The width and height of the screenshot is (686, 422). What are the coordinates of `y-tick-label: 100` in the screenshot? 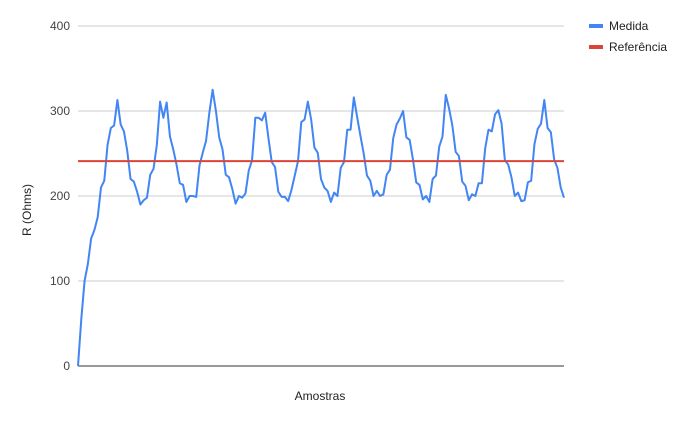 It's located at (60, 281).